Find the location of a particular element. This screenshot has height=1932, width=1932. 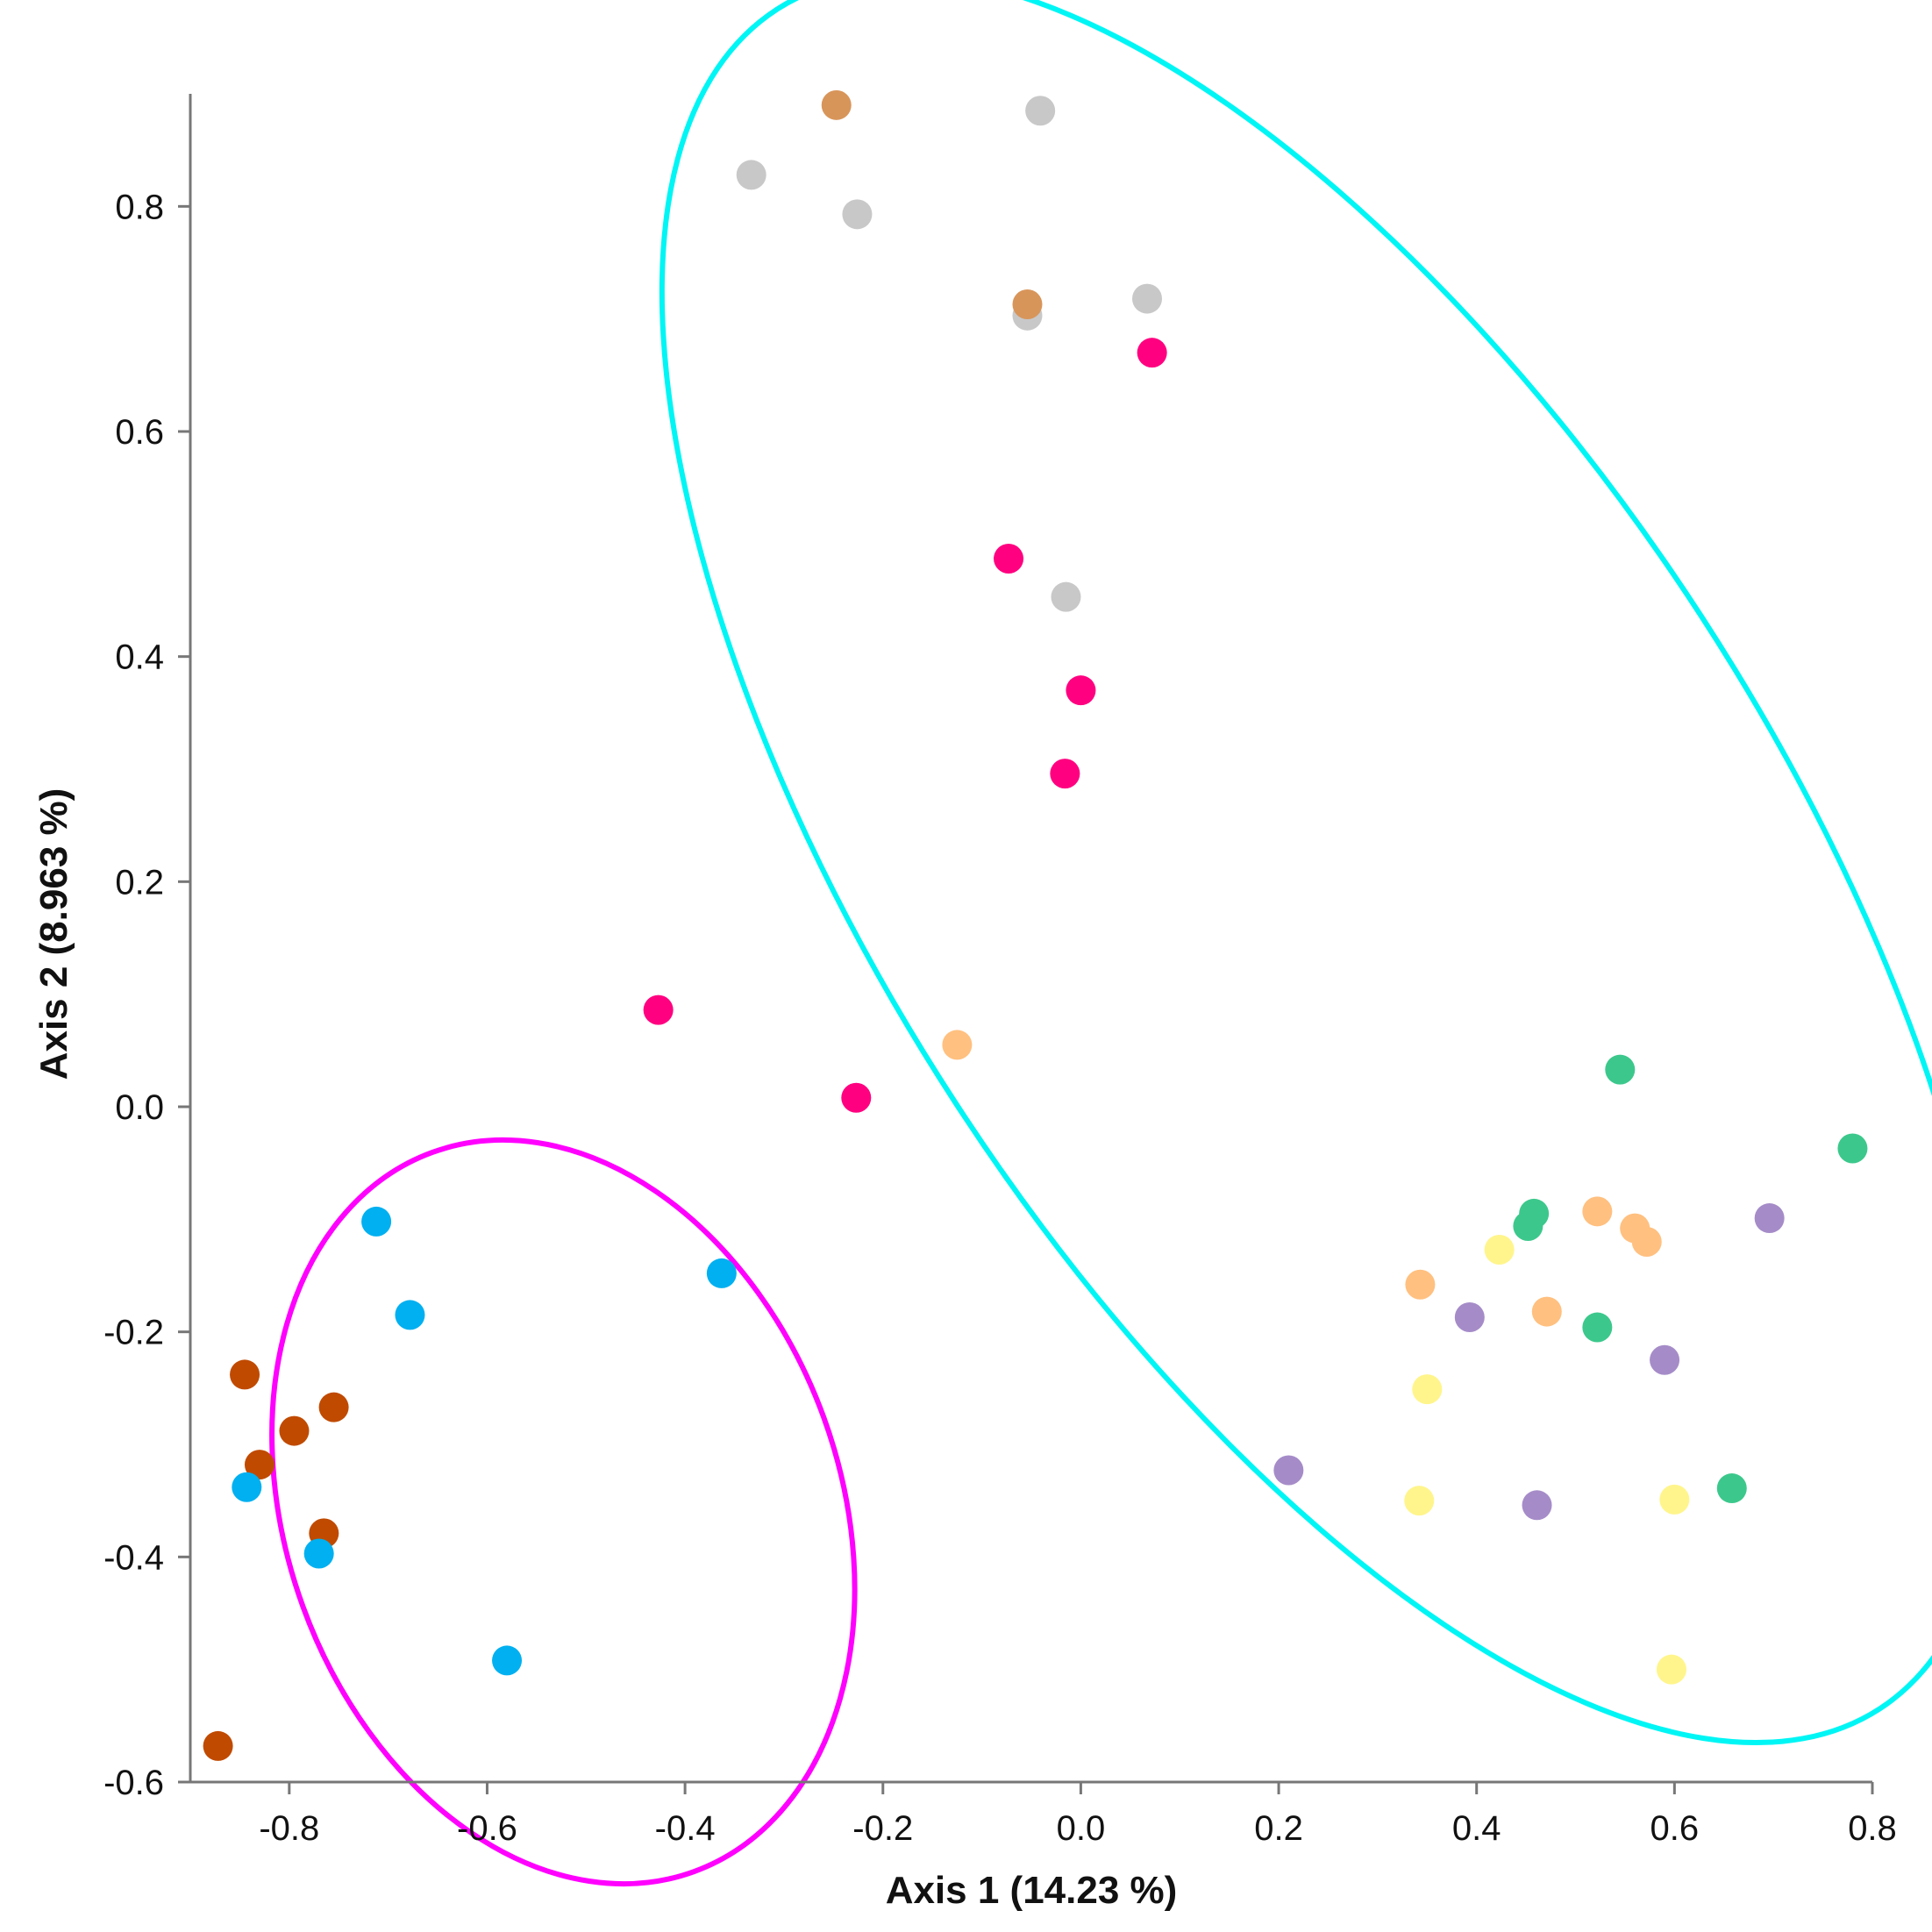

x-tick-label: -0.2 is located at coordinates (883, 1829).